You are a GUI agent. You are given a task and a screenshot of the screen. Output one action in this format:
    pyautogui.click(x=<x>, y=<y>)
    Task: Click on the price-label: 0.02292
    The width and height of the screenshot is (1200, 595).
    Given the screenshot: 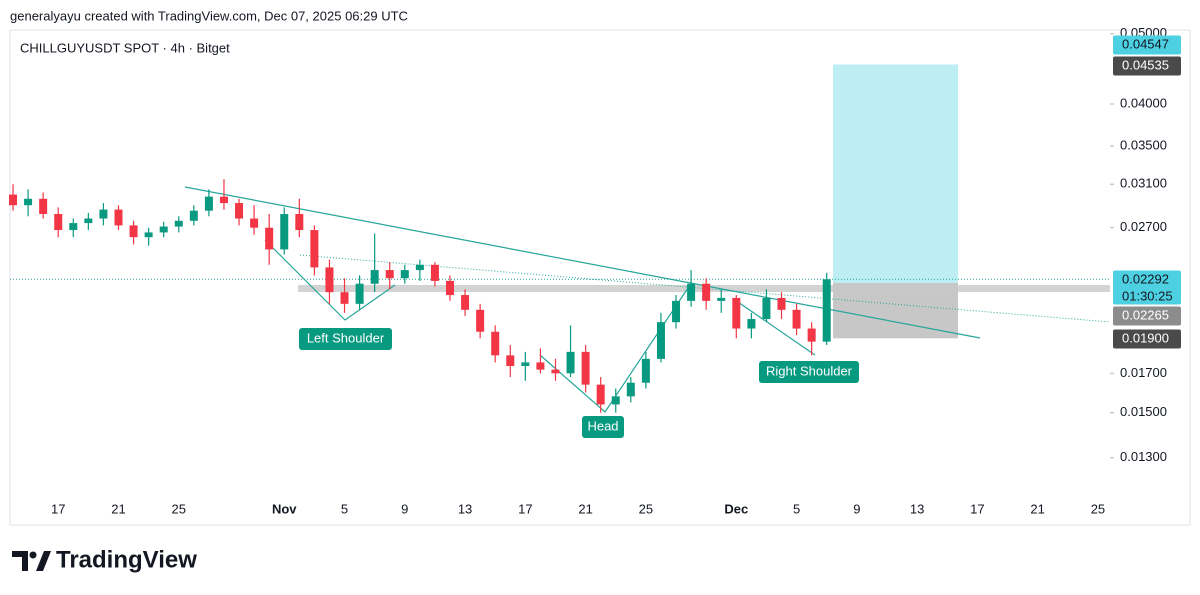 What is the action you would take?
    pyautogui.click(x=1145, y=278)
    